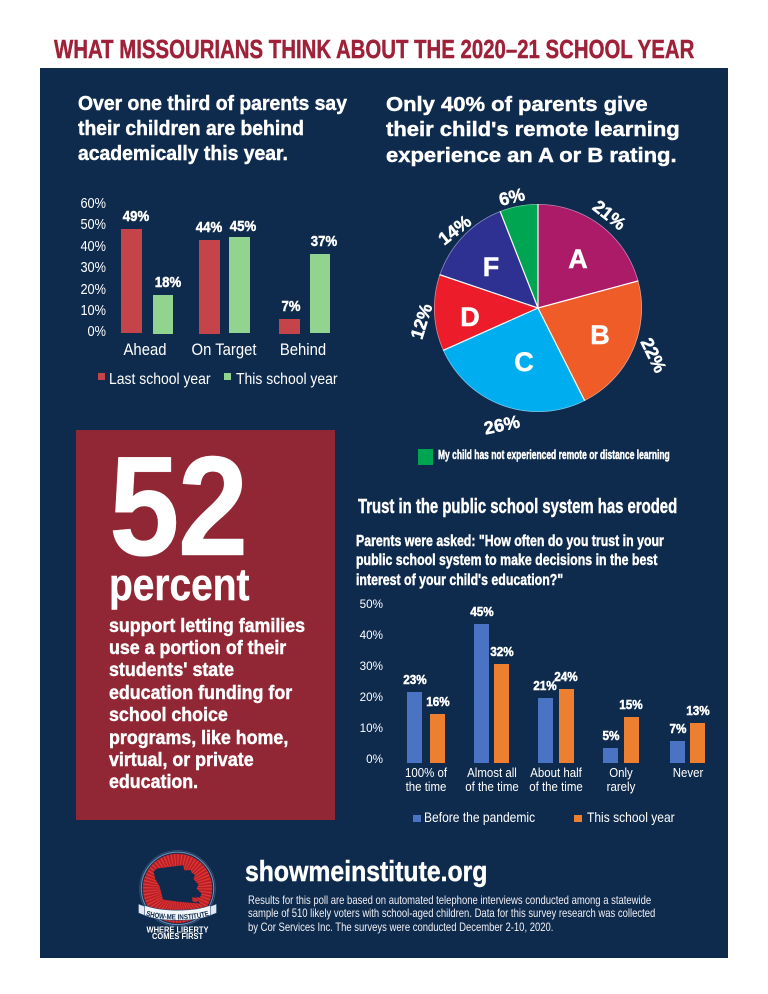  I want to click on svg-text: COMES FIRST, so click(177, 936).